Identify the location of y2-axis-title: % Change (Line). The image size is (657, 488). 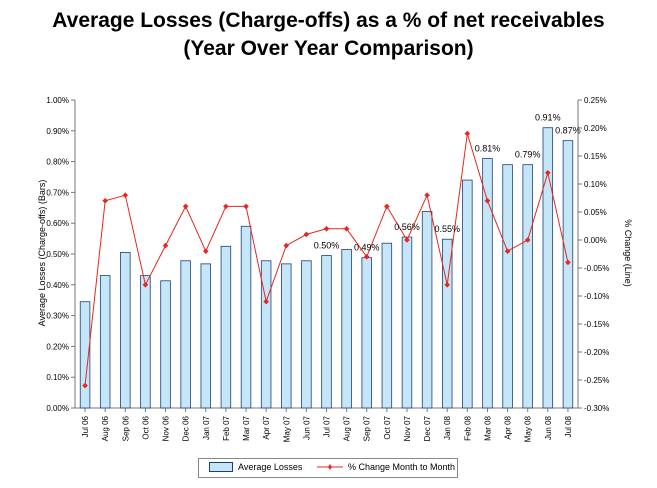
(628, 253).